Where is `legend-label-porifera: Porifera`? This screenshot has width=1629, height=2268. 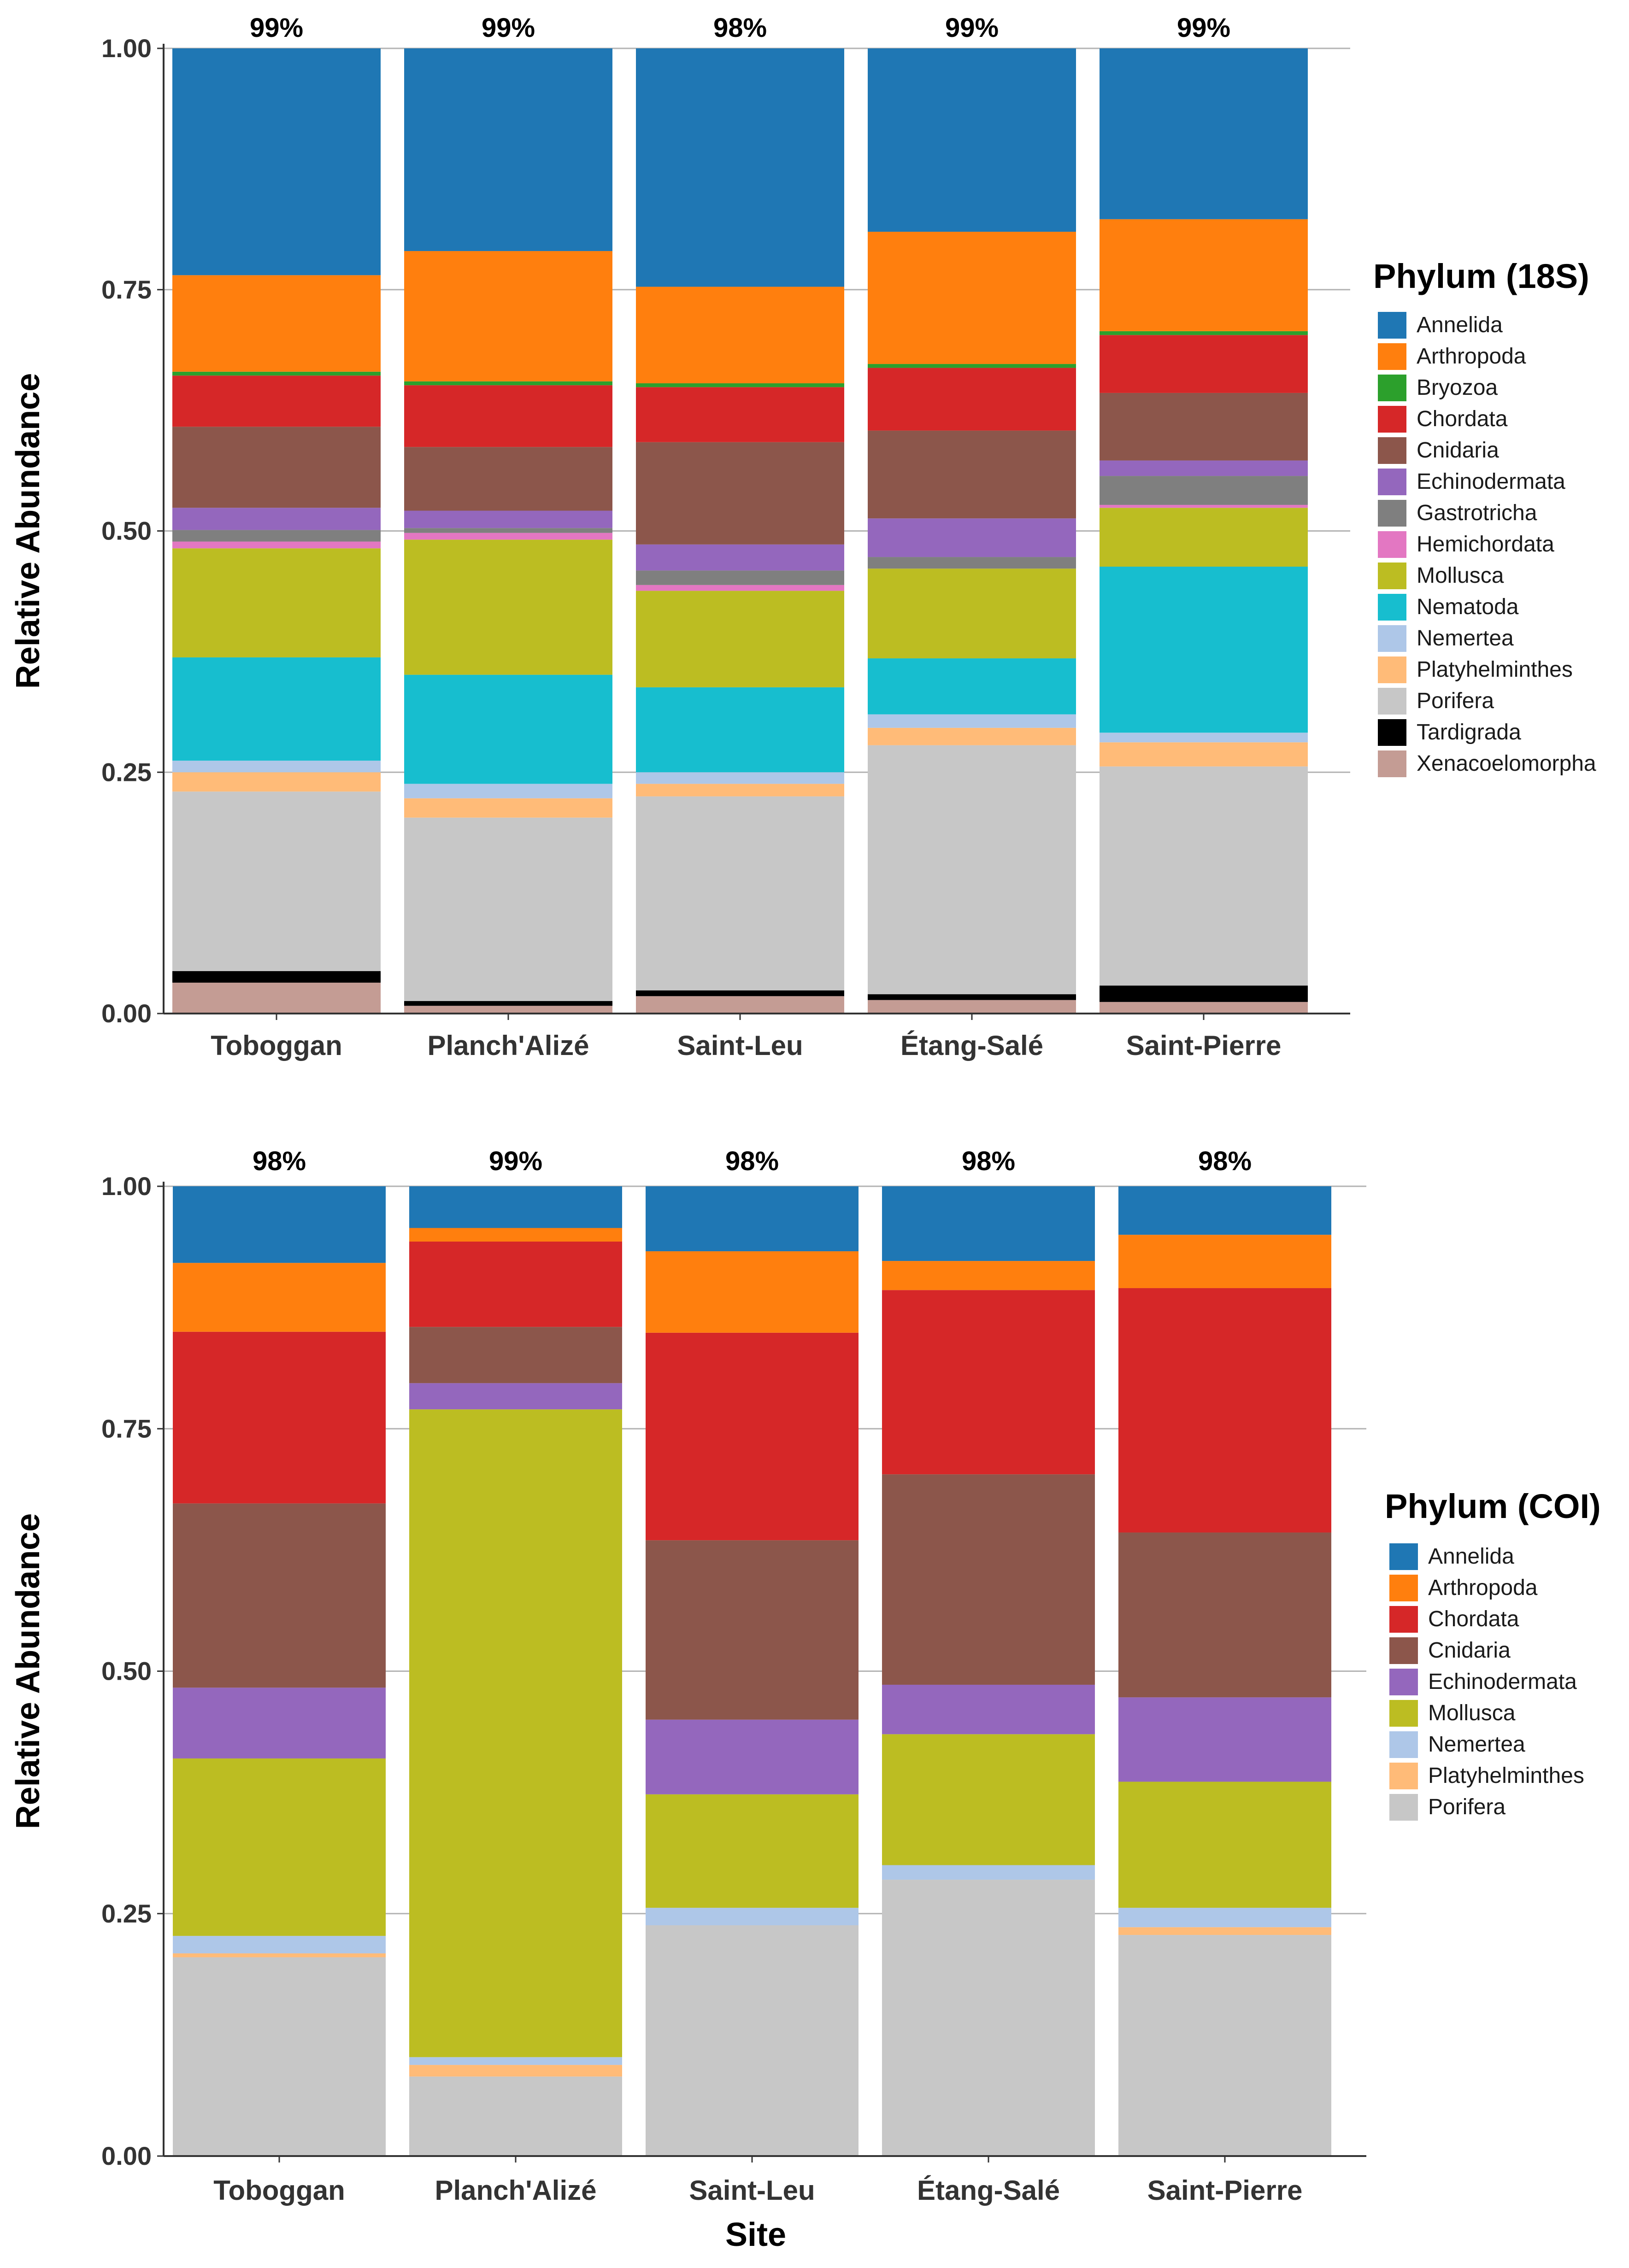
legend-label-porifera: Porifera is located at coordinates (1467, 1807).